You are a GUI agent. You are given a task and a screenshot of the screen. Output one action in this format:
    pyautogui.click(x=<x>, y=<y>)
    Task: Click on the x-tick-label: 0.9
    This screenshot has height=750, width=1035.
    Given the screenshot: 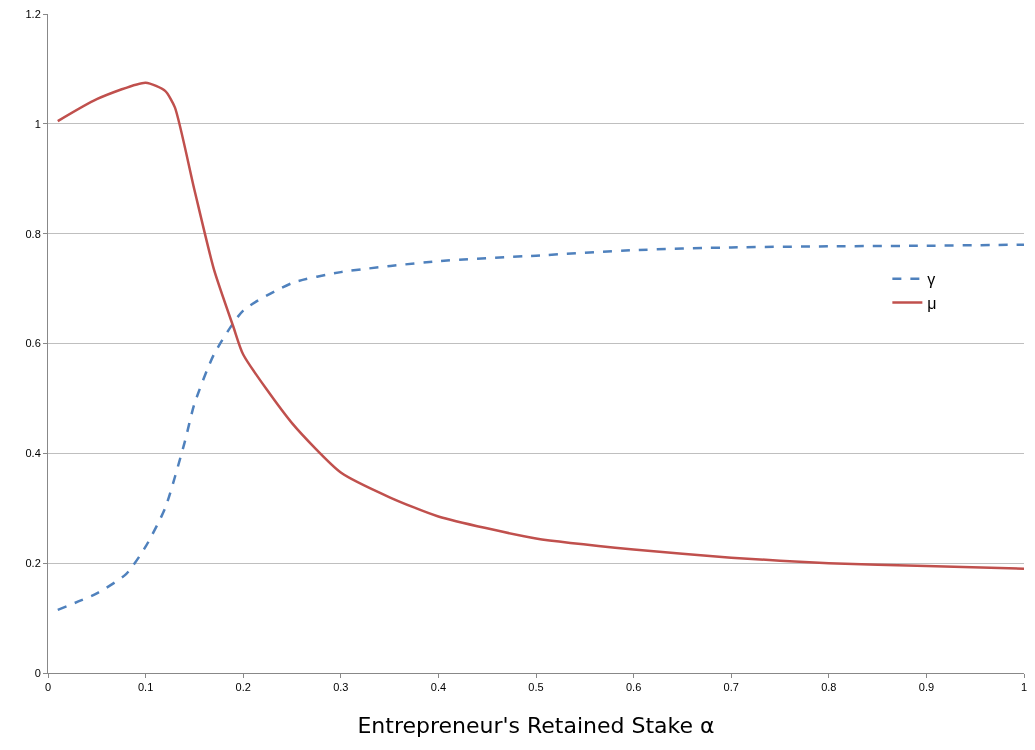 What is the action you would take?
    pyautogui.click(x=926, y=687)
    